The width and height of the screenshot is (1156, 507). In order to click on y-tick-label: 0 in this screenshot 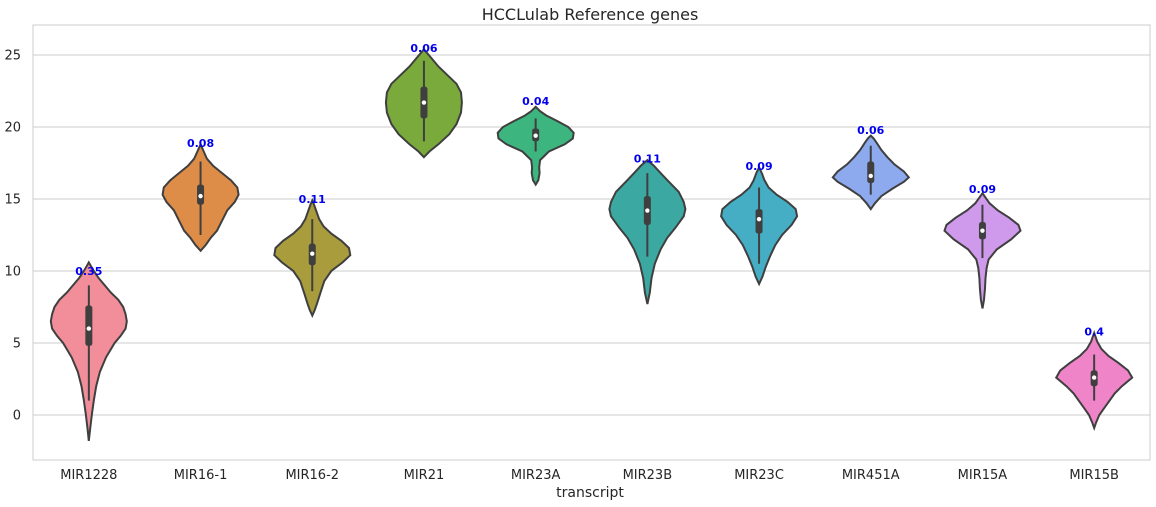, I will do `click(17, 416)`.